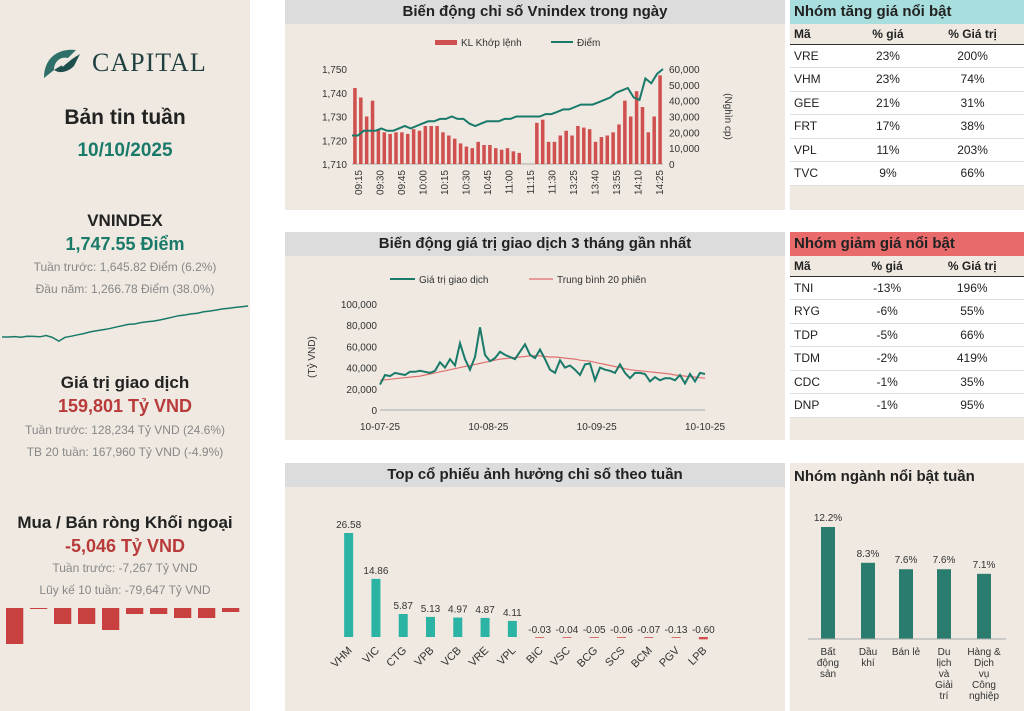  What do you see at coordinates (125, 568) in the screenshot?
I see `foreign-prev-week: Tuần trước: -7,267 Tỷ VND` at bounding box center [125, 568].